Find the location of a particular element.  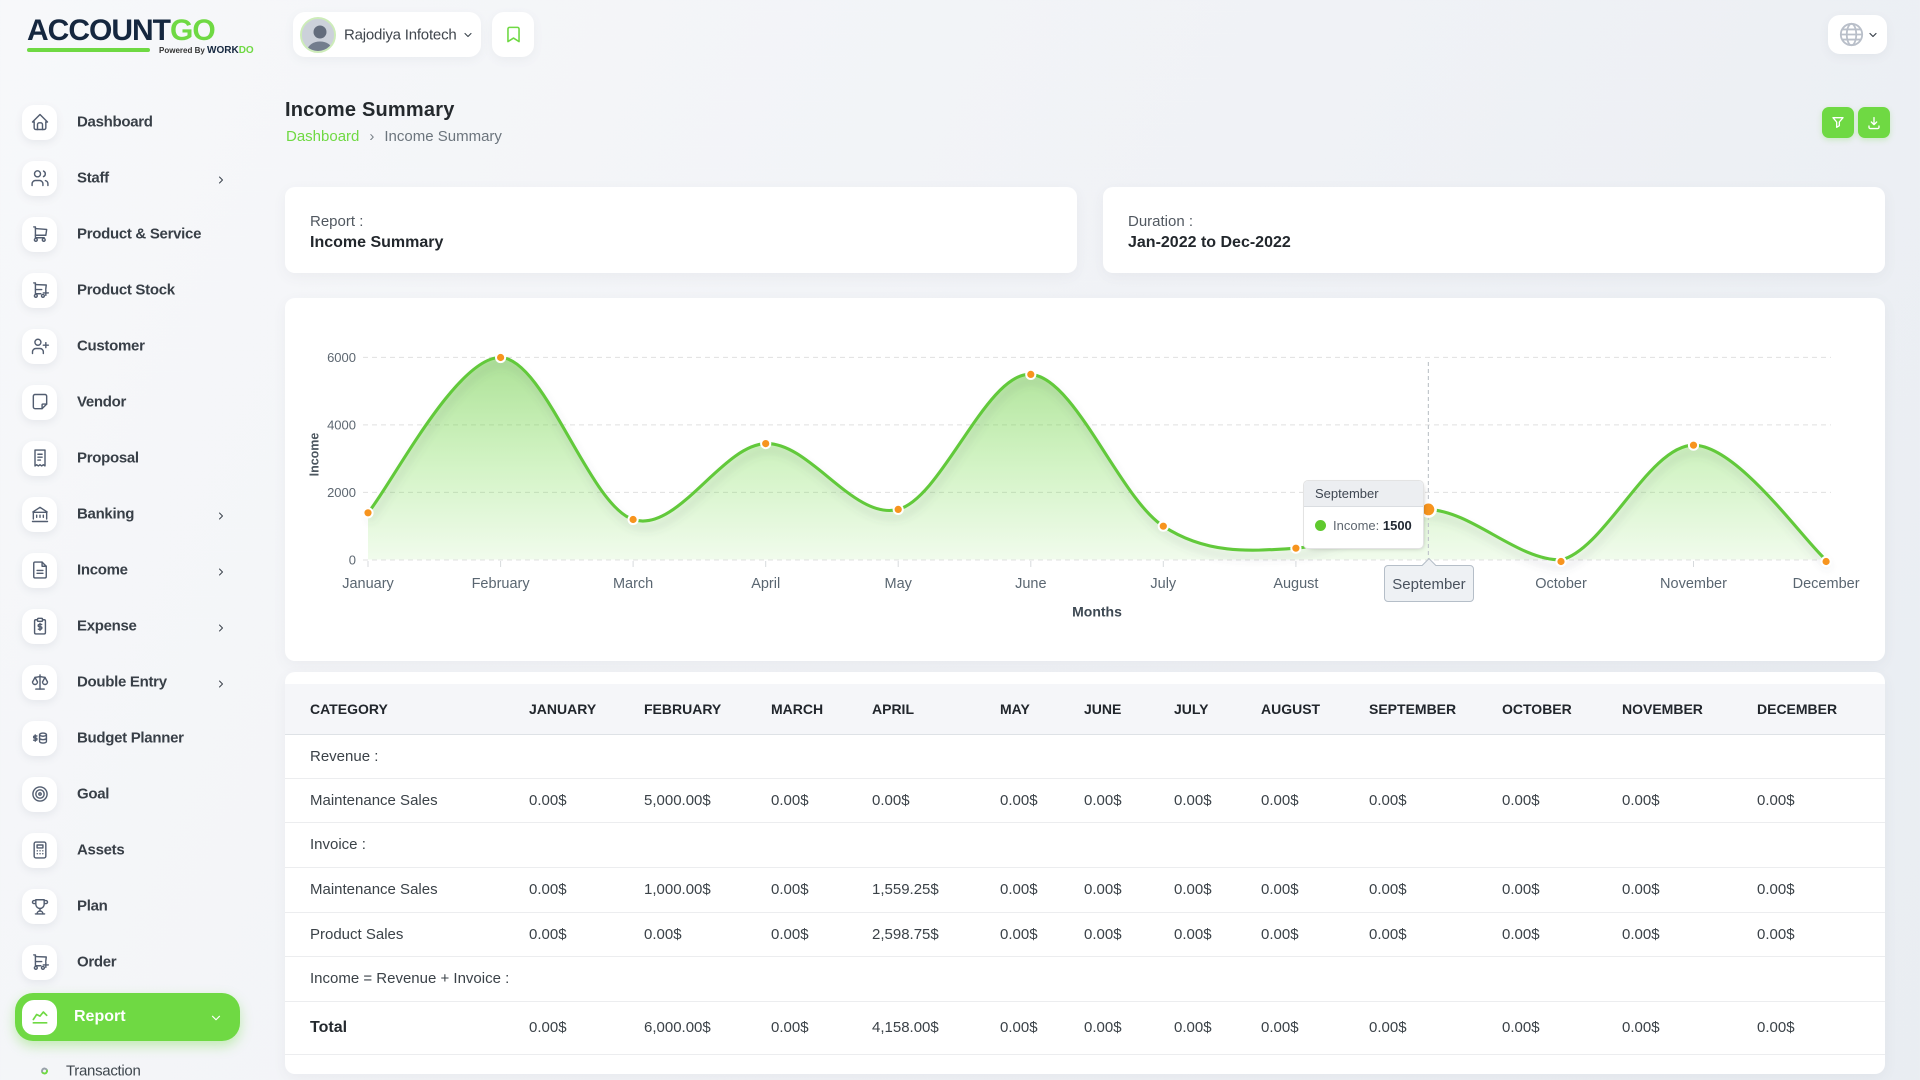

svg-text: 6000 is located at coordinates (341, 357).